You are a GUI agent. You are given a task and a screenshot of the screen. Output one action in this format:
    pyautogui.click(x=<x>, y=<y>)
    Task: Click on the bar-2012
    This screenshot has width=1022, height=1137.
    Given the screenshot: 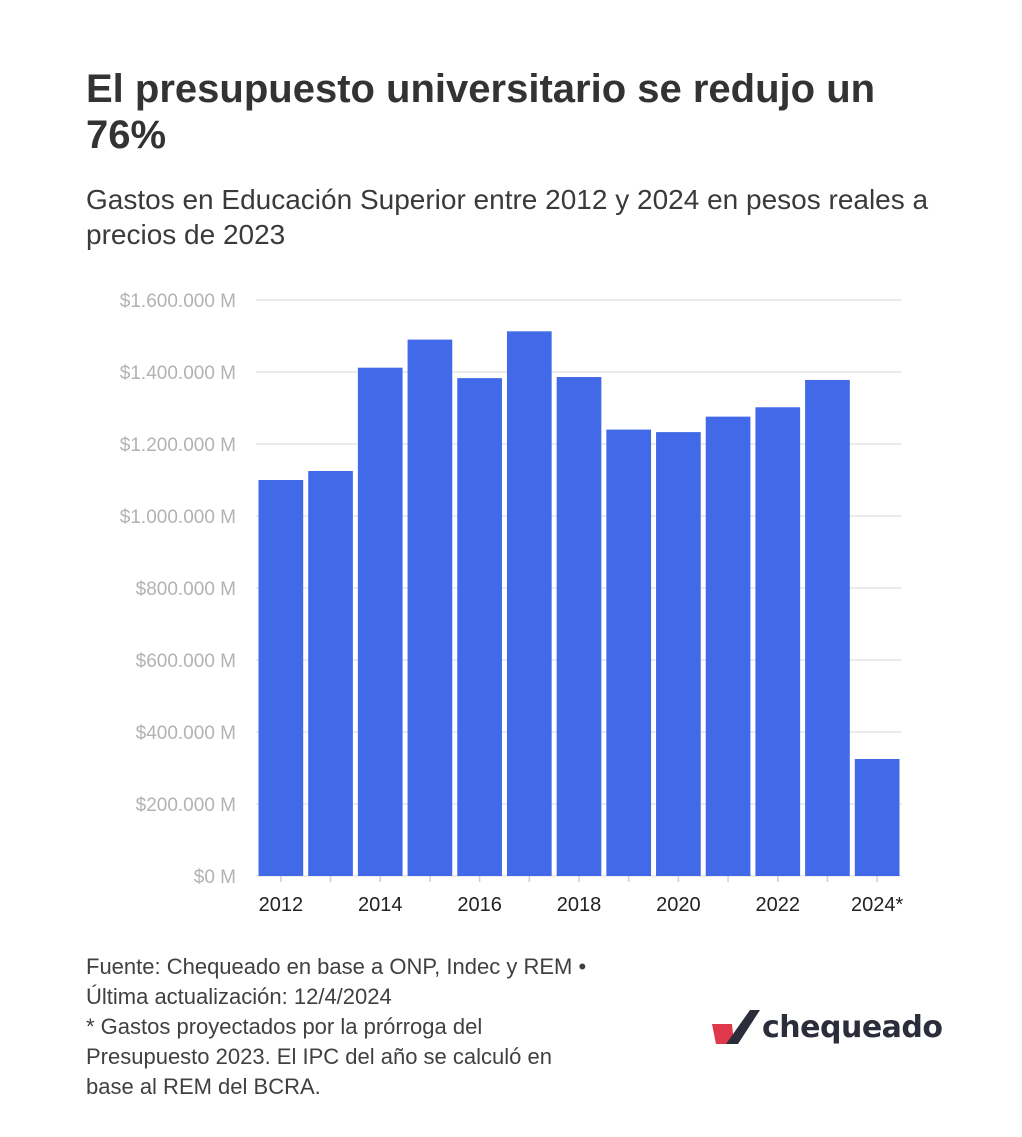 What is the action you would take?
    pyautogui.click(x=281, y=678)
    